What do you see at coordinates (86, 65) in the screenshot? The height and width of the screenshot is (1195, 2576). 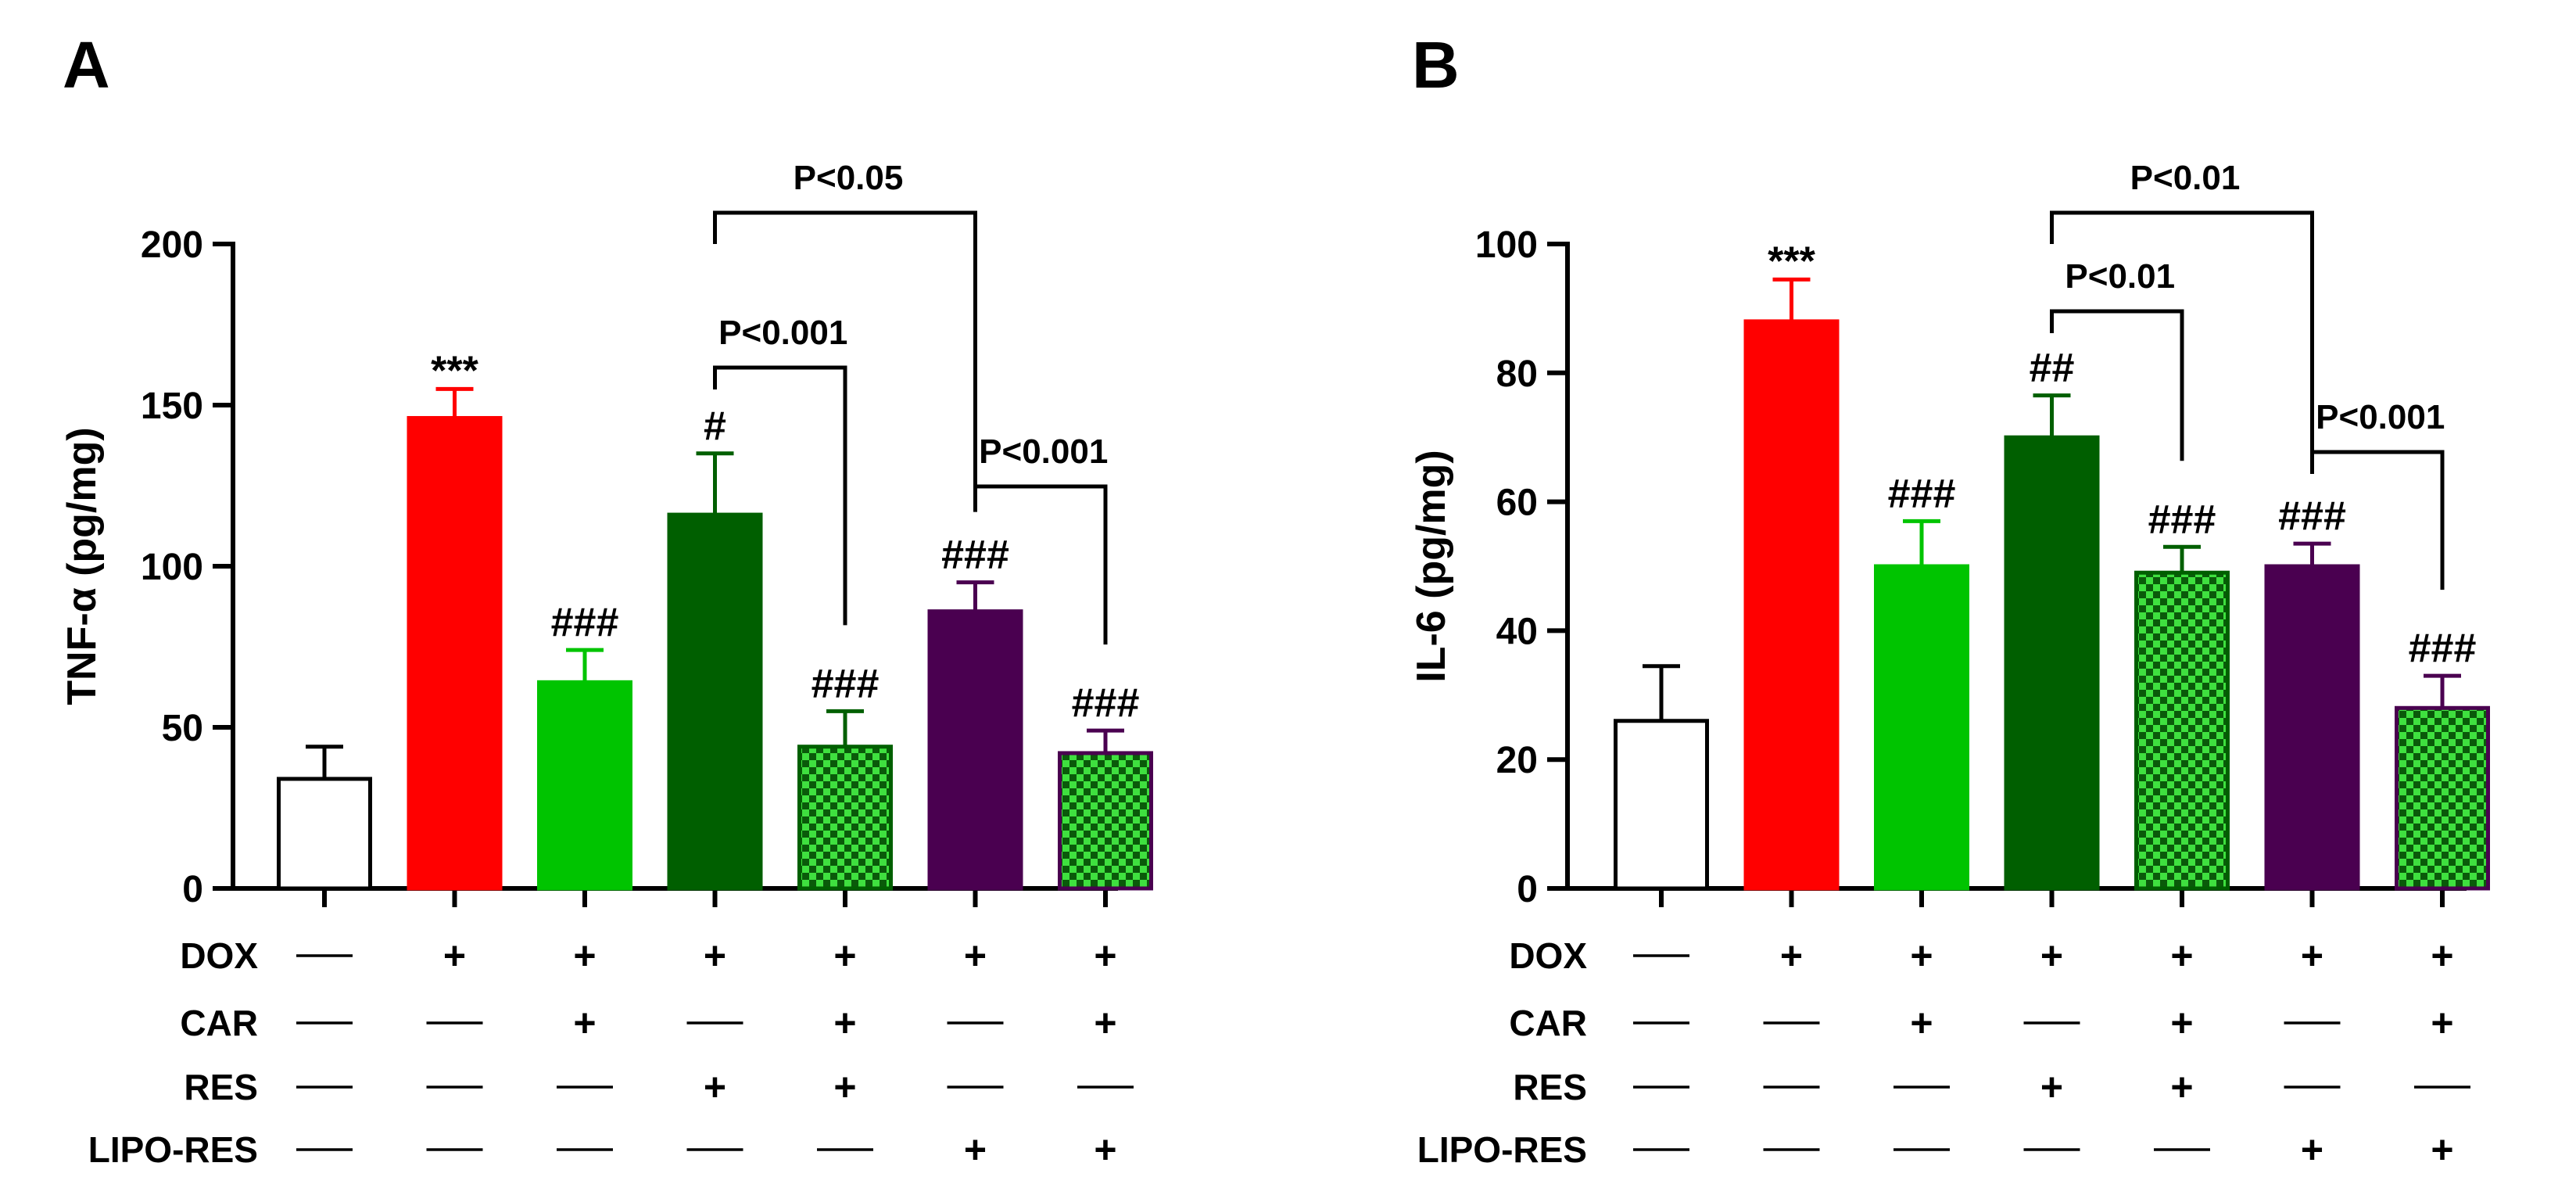 I see `panel-letter: A` at bounding box center [86, 65].